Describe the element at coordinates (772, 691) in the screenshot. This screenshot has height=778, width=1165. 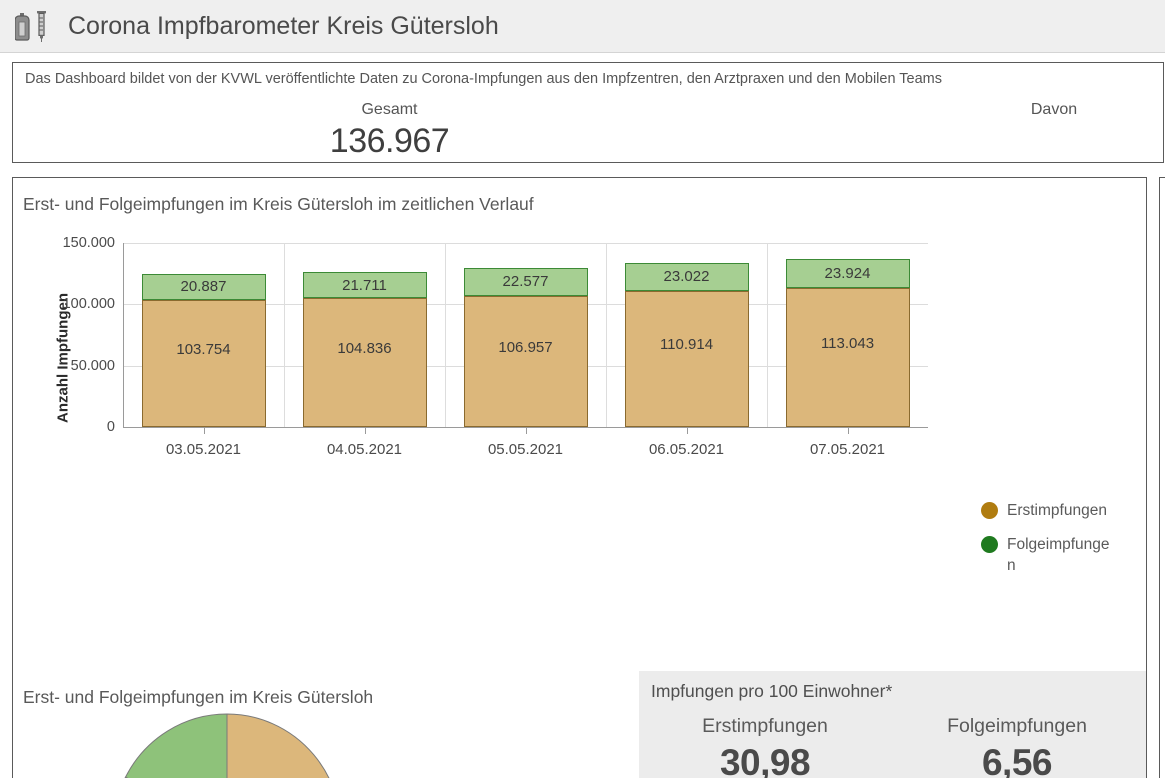
I see `stats-panel-title: Impfungen pro 100 Einwohner*` at that location.